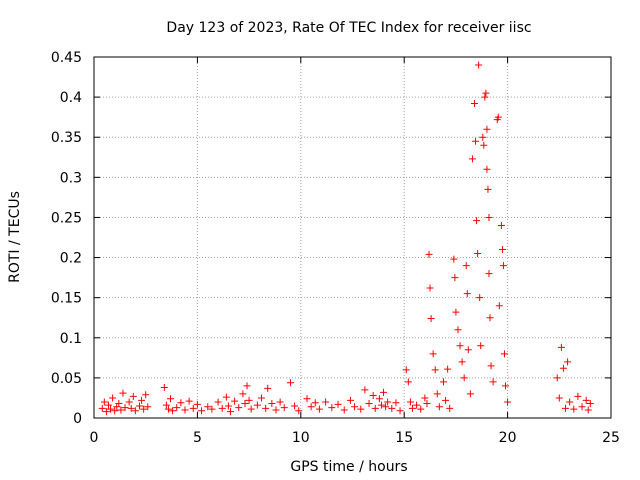 The image size is (640, 480). Describe the element at coordinates (66, 138) in the screenshot. I see `y-tick-label: 0.35` at that location.